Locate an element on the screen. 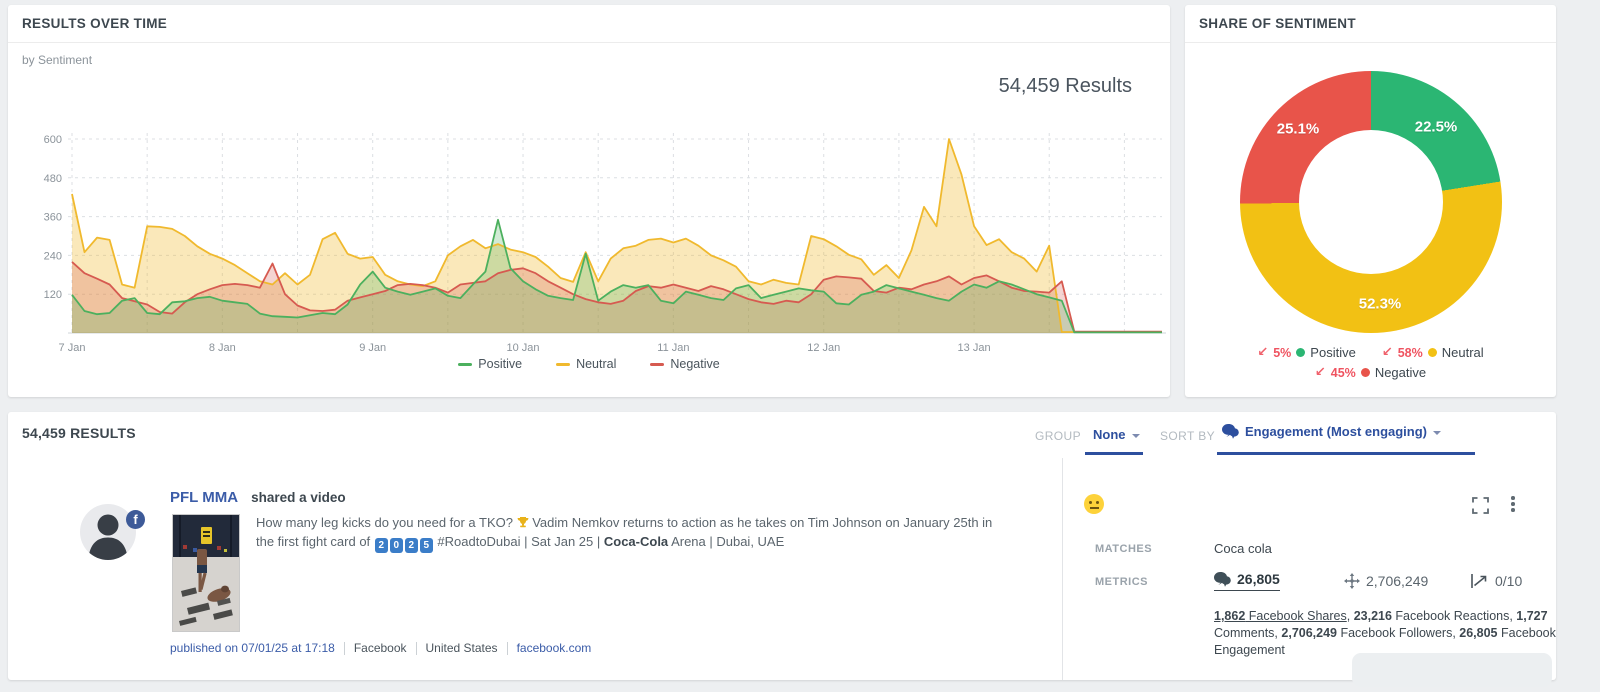 The image size is (1600, 692). impact-chart-icon is located at coordinates (1479, 581).